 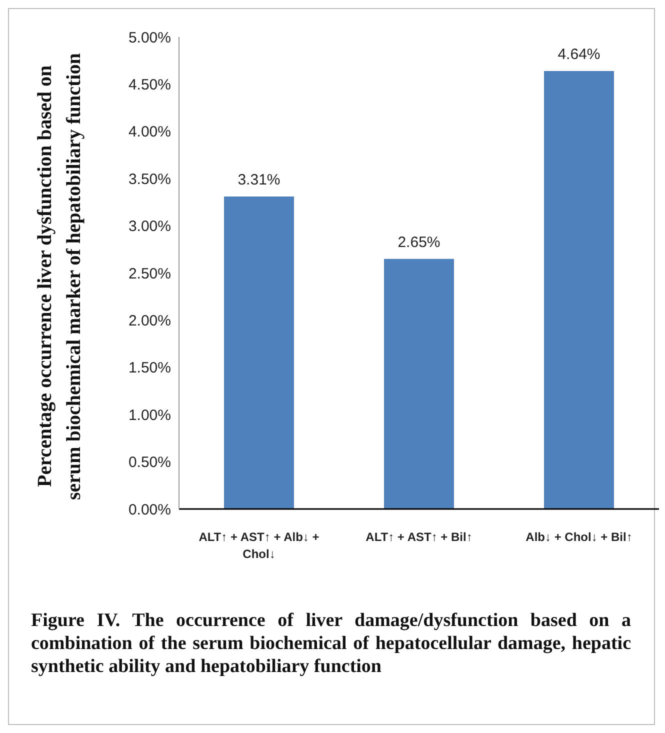 I want to click on data-label: 4.64%, so click(x=579, y=54).